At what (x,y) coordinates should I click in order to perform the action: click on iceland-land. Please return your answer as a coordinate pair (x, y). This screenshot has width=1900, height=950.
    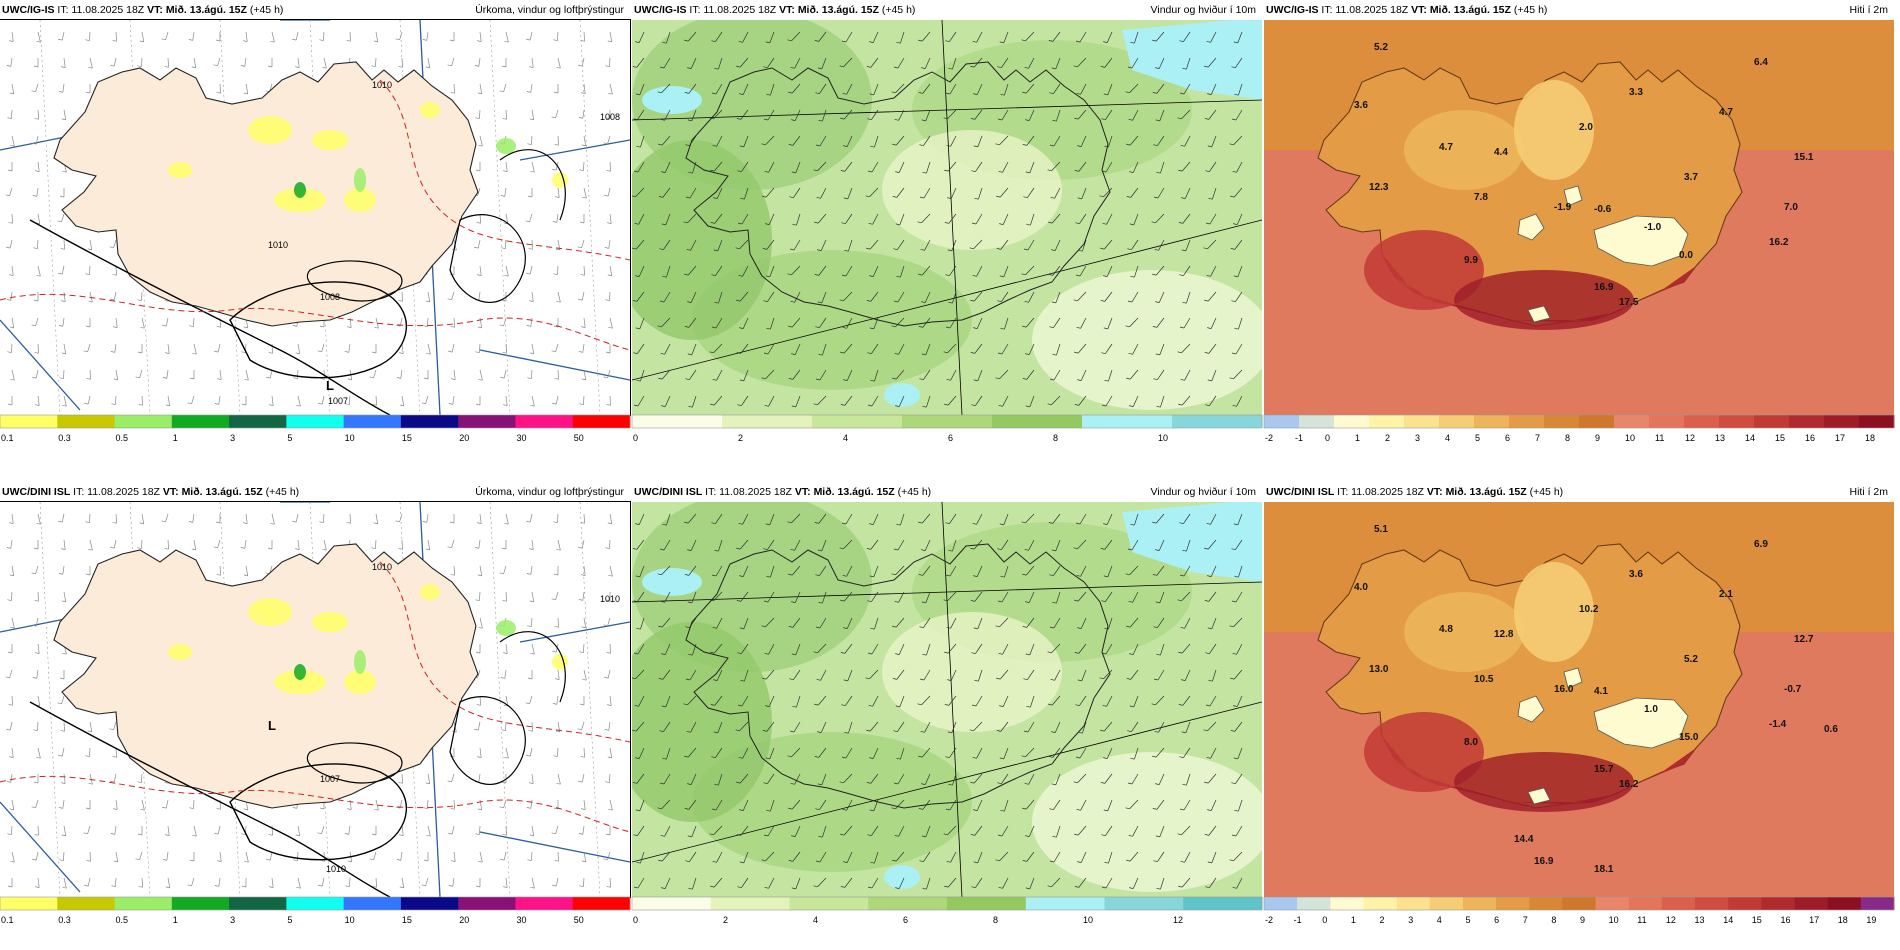
    Looking at the image, I should click on (266, 194).